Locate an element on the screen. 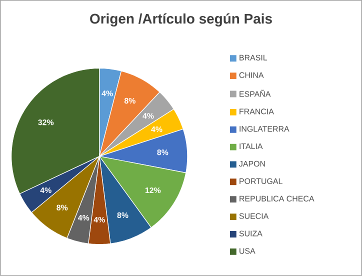 The image size is (362, 276). chart-title: Origen /Artículo según Pais is located at coordinates (181, 20).